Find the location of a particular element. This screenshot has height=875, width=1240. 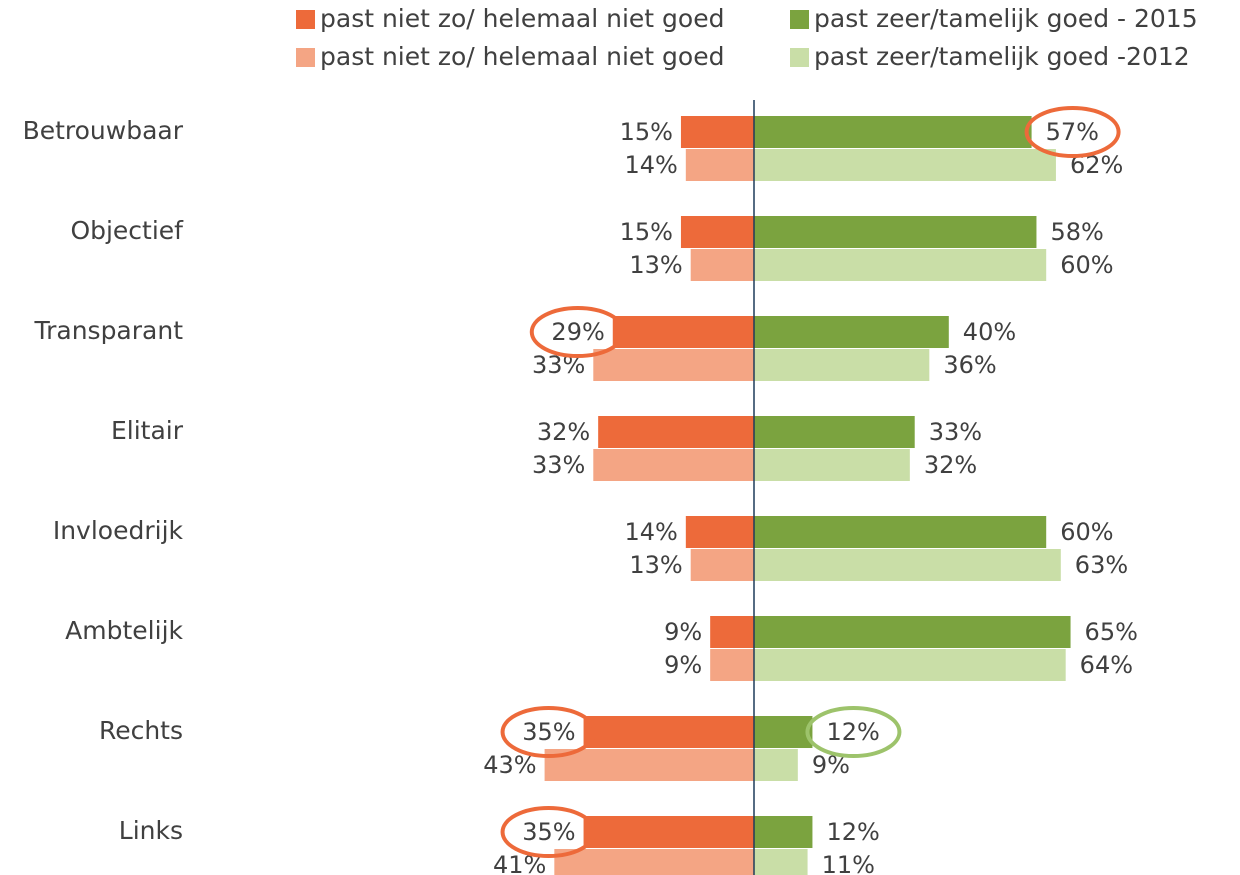

value-label: 58% is located at coordinates (1076, 232).